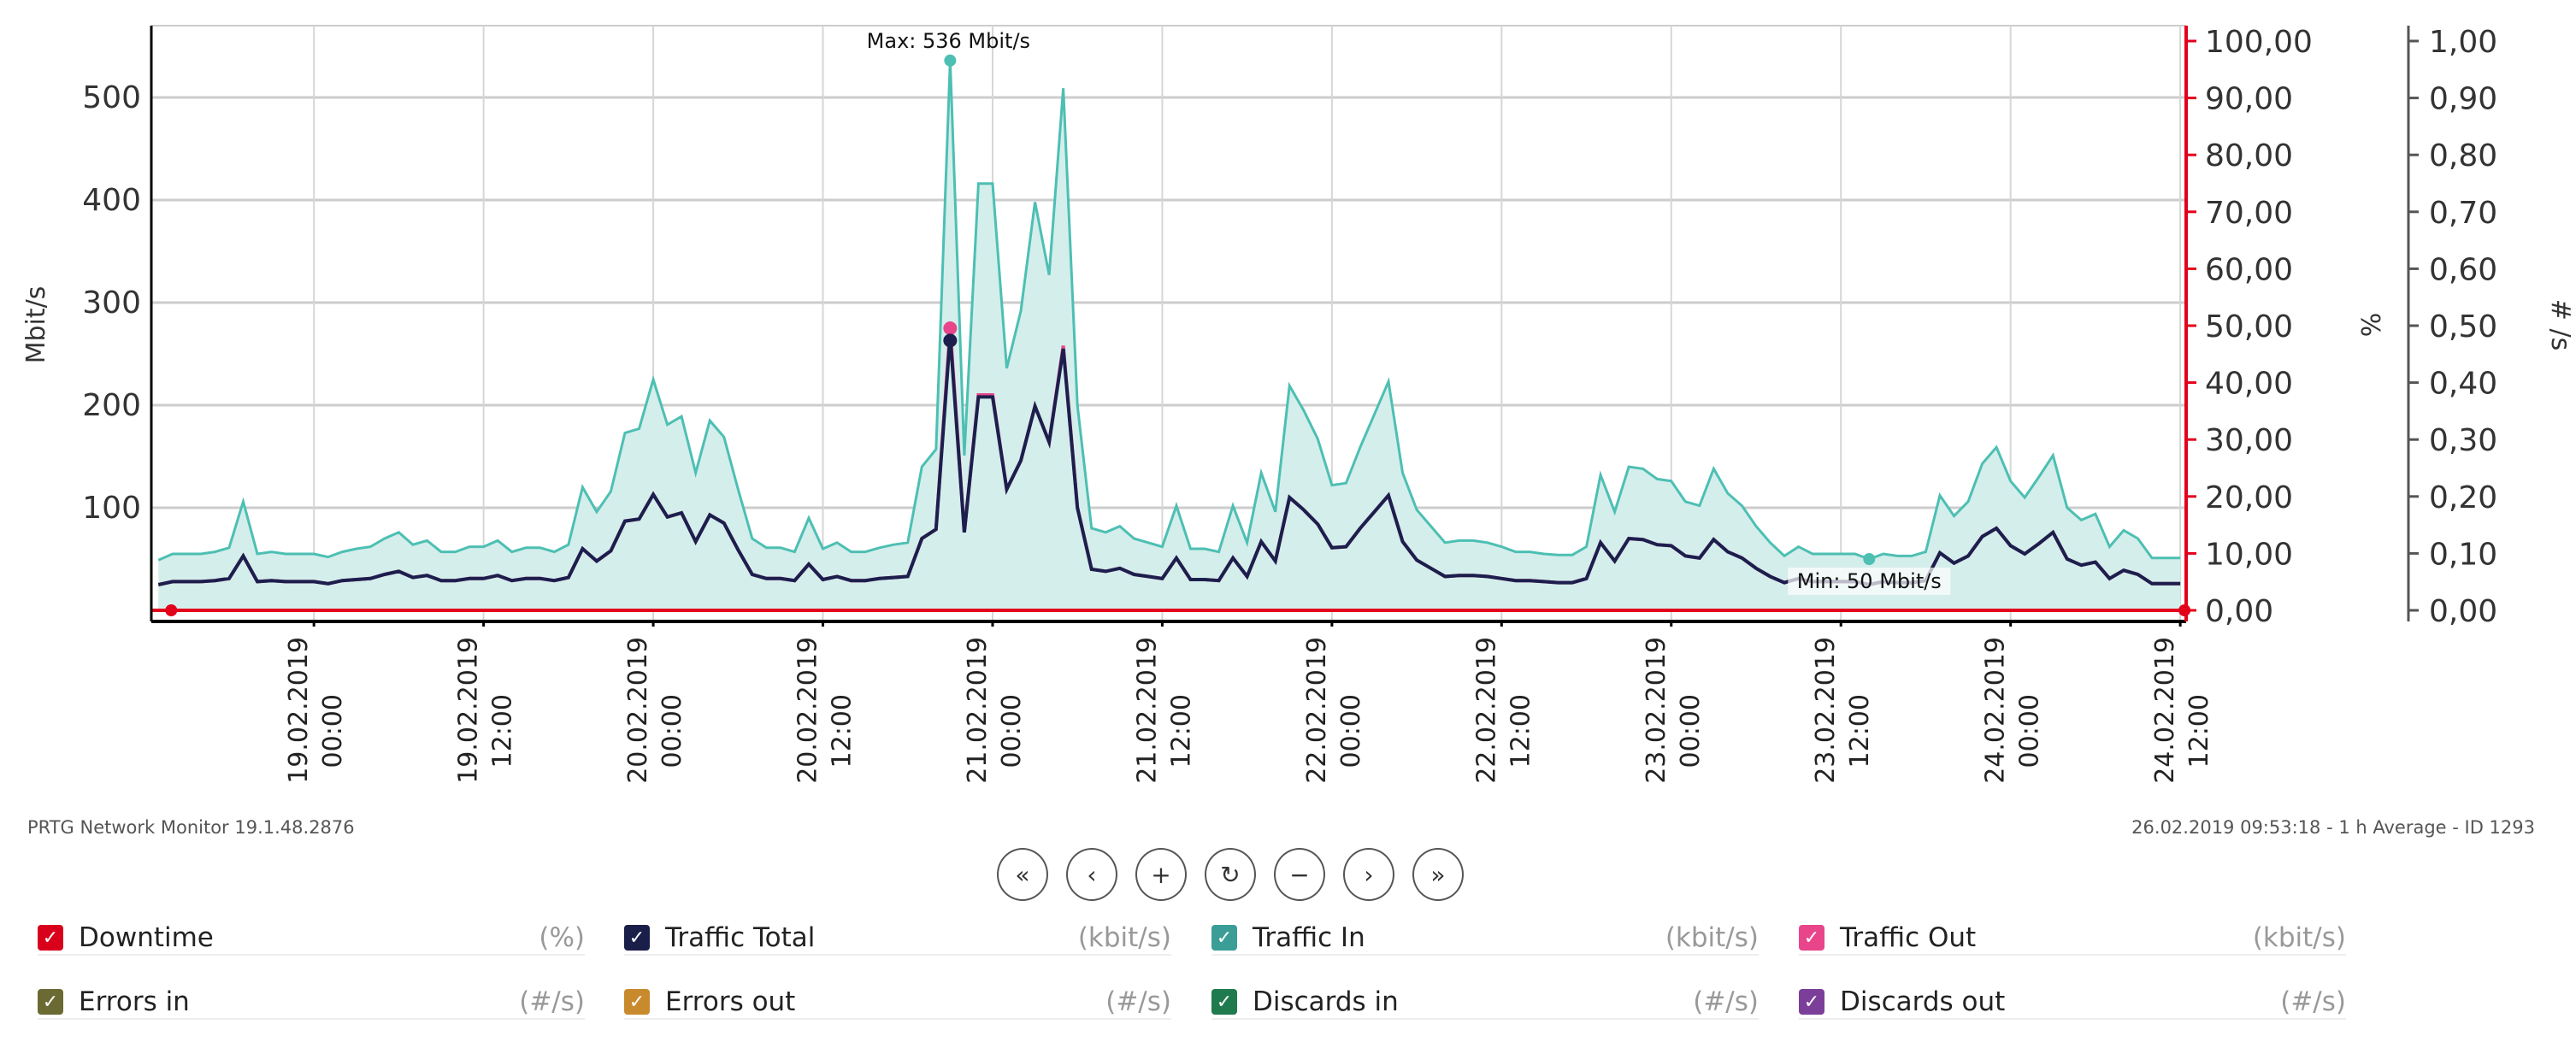  I want to click on traffic-out-max-marker, so click(950, 328).